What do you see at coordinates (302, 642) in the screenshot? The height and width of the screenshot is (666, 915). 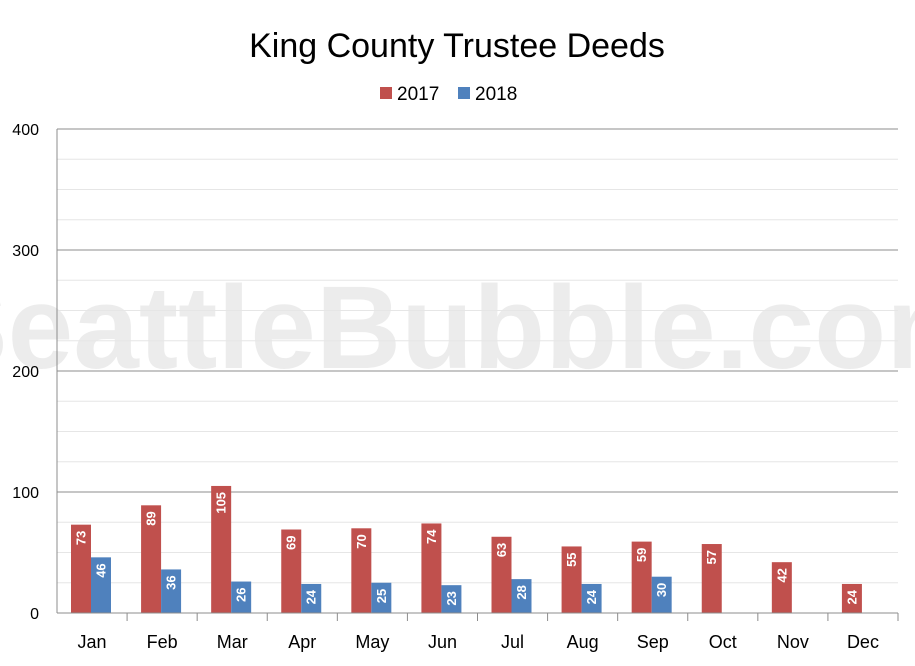 I see `x-tick-label: Apr` at bounding box center [302, 642].